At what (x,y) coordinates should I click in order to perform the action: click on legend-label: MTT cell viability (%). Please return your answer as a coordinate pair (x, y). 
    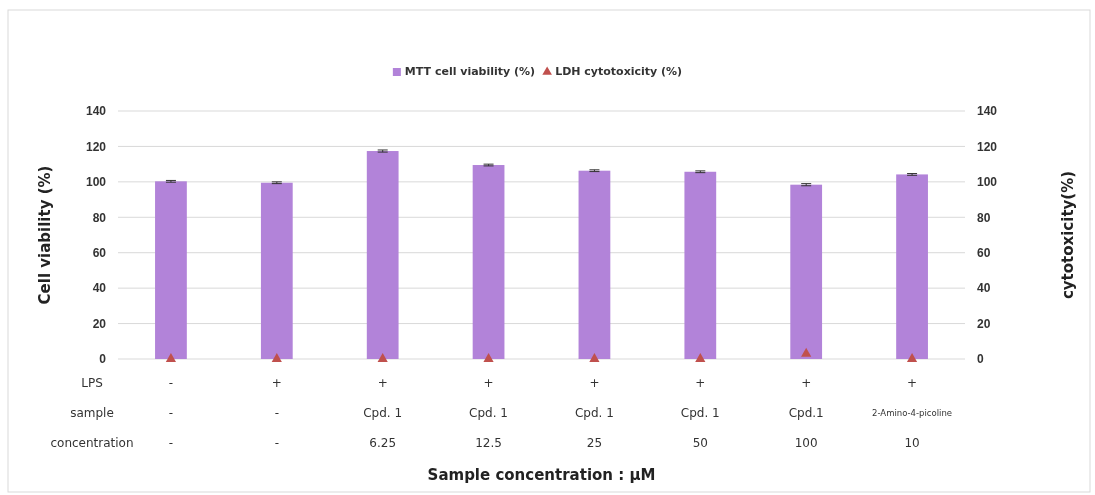
    Looking at the image, I should click on (470, 71).